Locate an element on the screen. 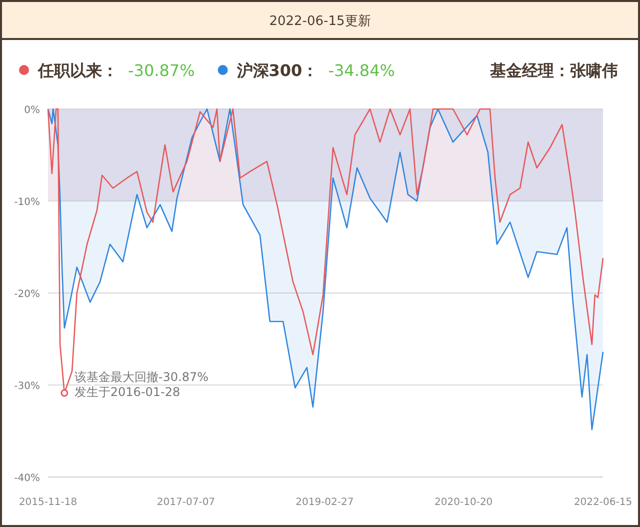 Image resolution: width=640 pixels, height=527 pixels. x-tick-label: 2022-06-15 is located at coordinates (603, 502).